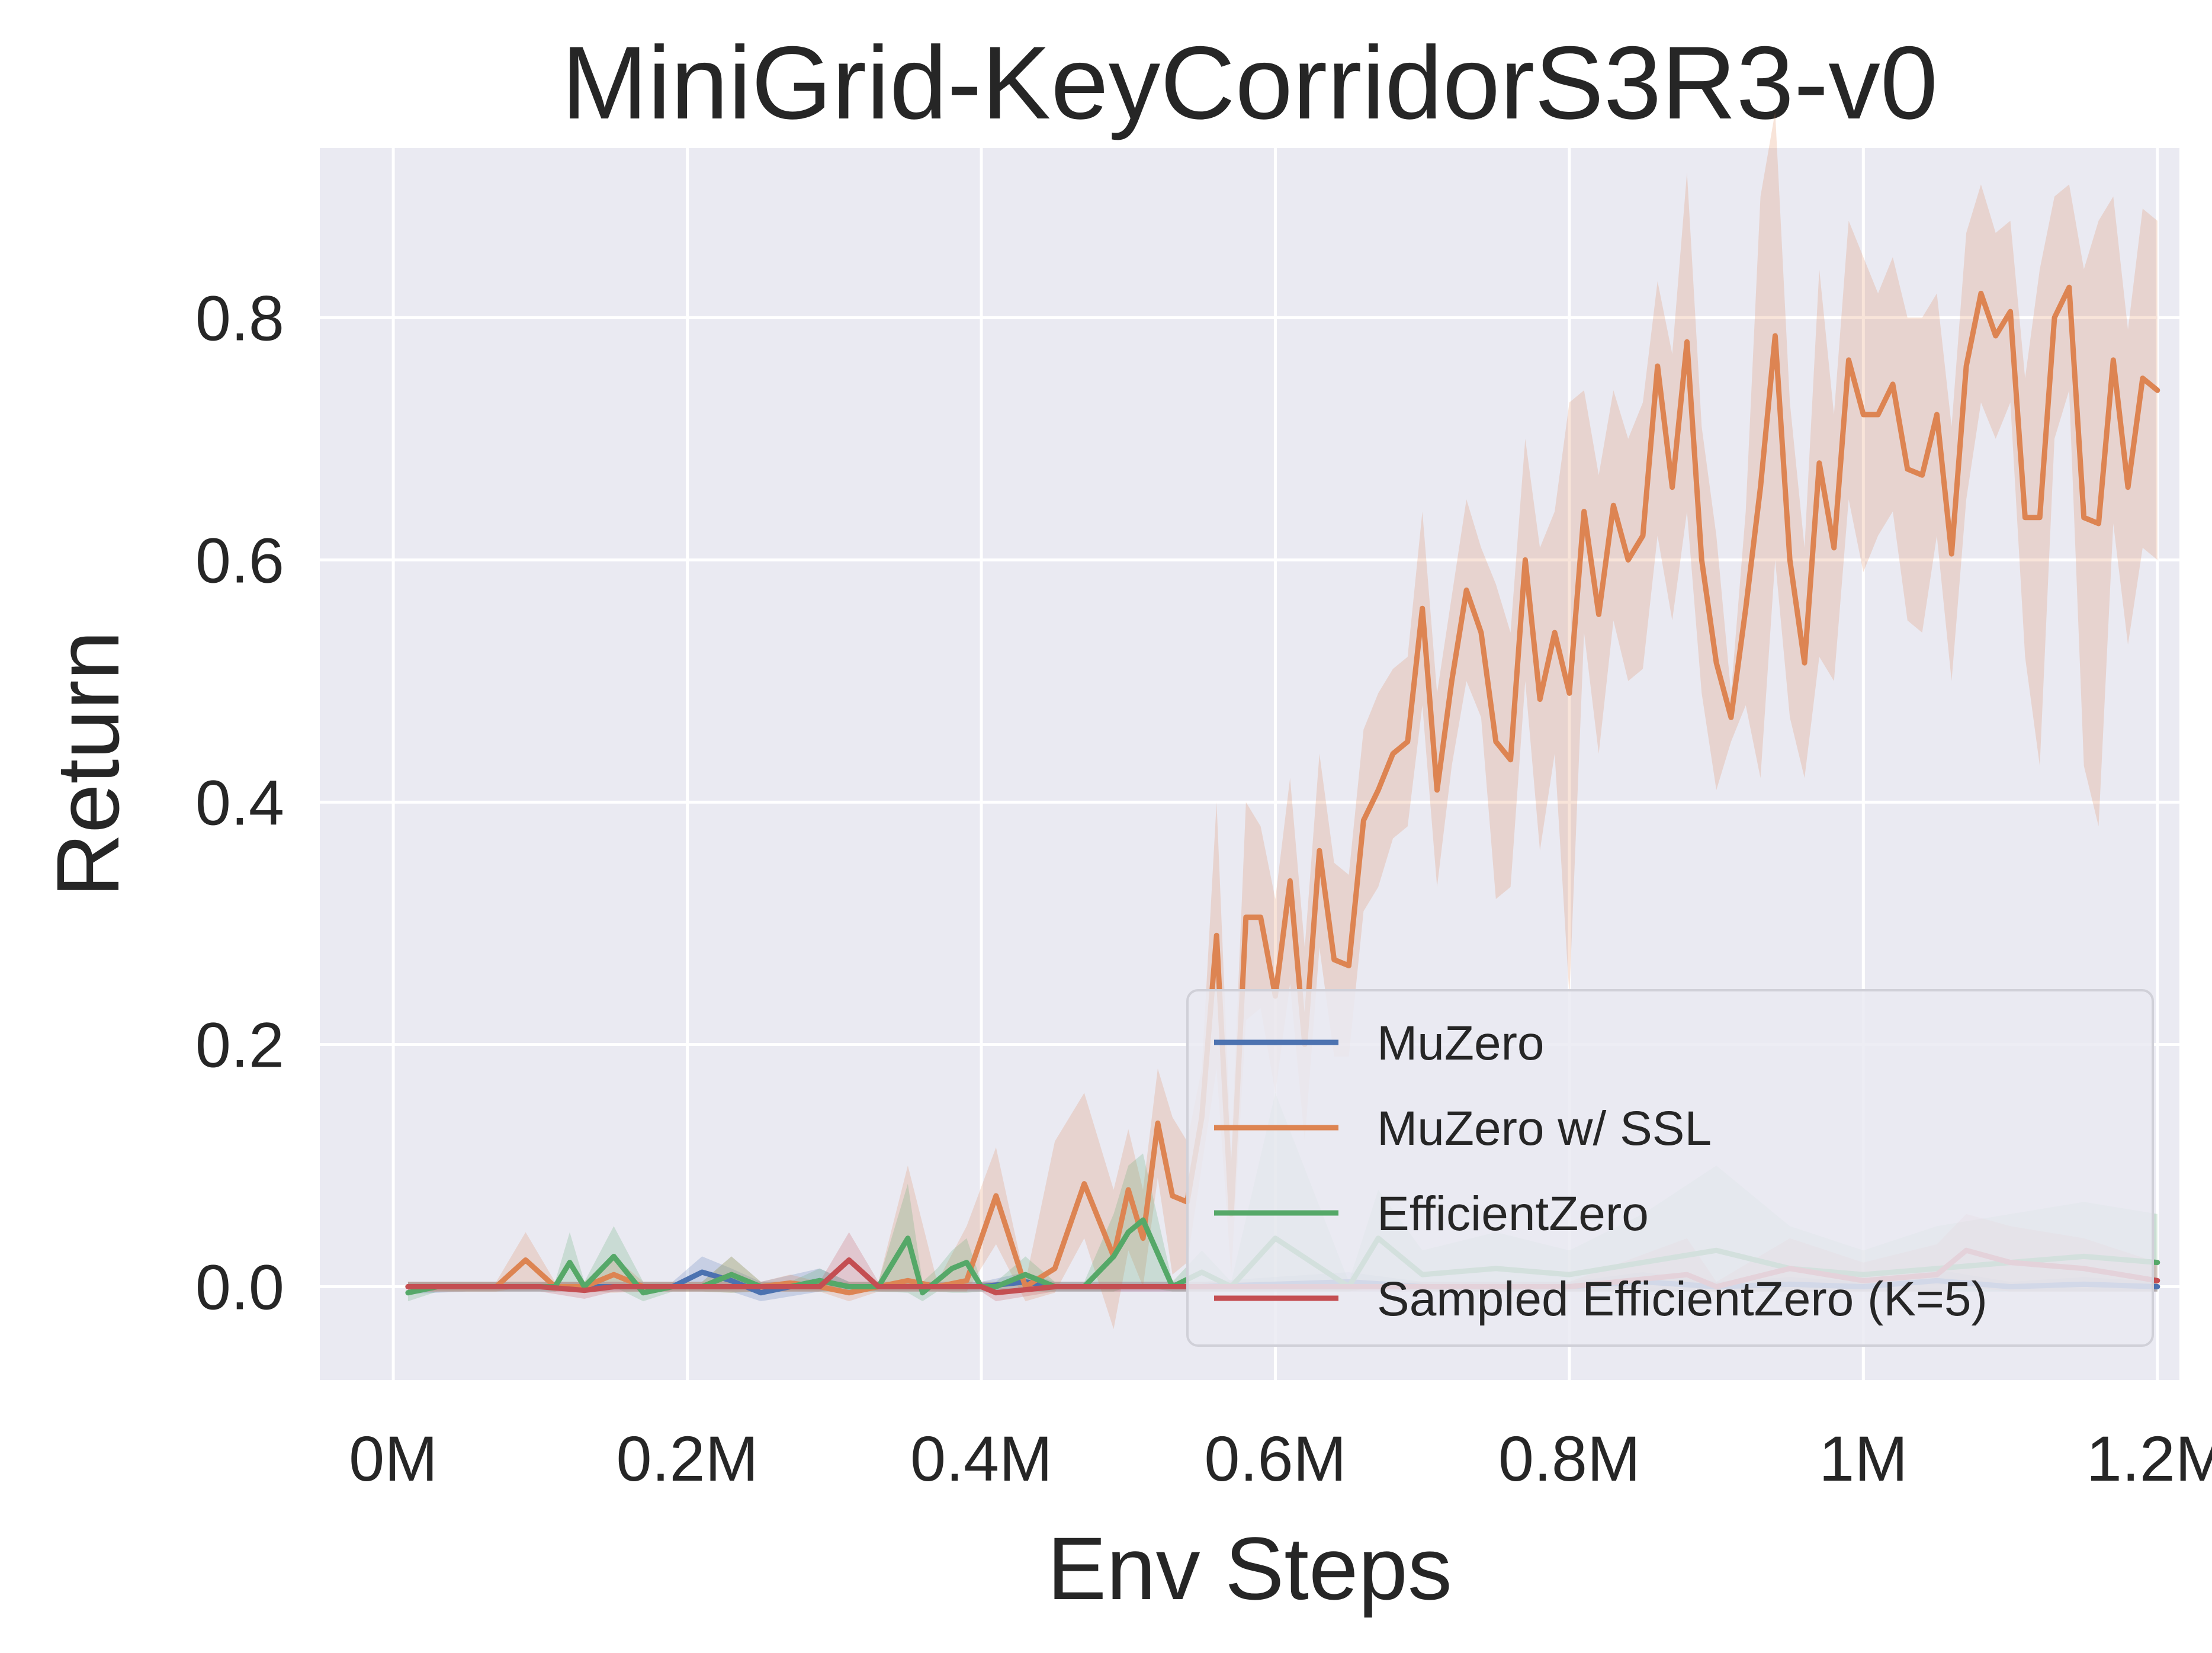 The height and width of the screenshot is (1653, 2212). What do you see at coordinates (1275, 1458) in the screenshot?
I see `x-tick-label: 0.6M` at bounding box center [1275, 1458].